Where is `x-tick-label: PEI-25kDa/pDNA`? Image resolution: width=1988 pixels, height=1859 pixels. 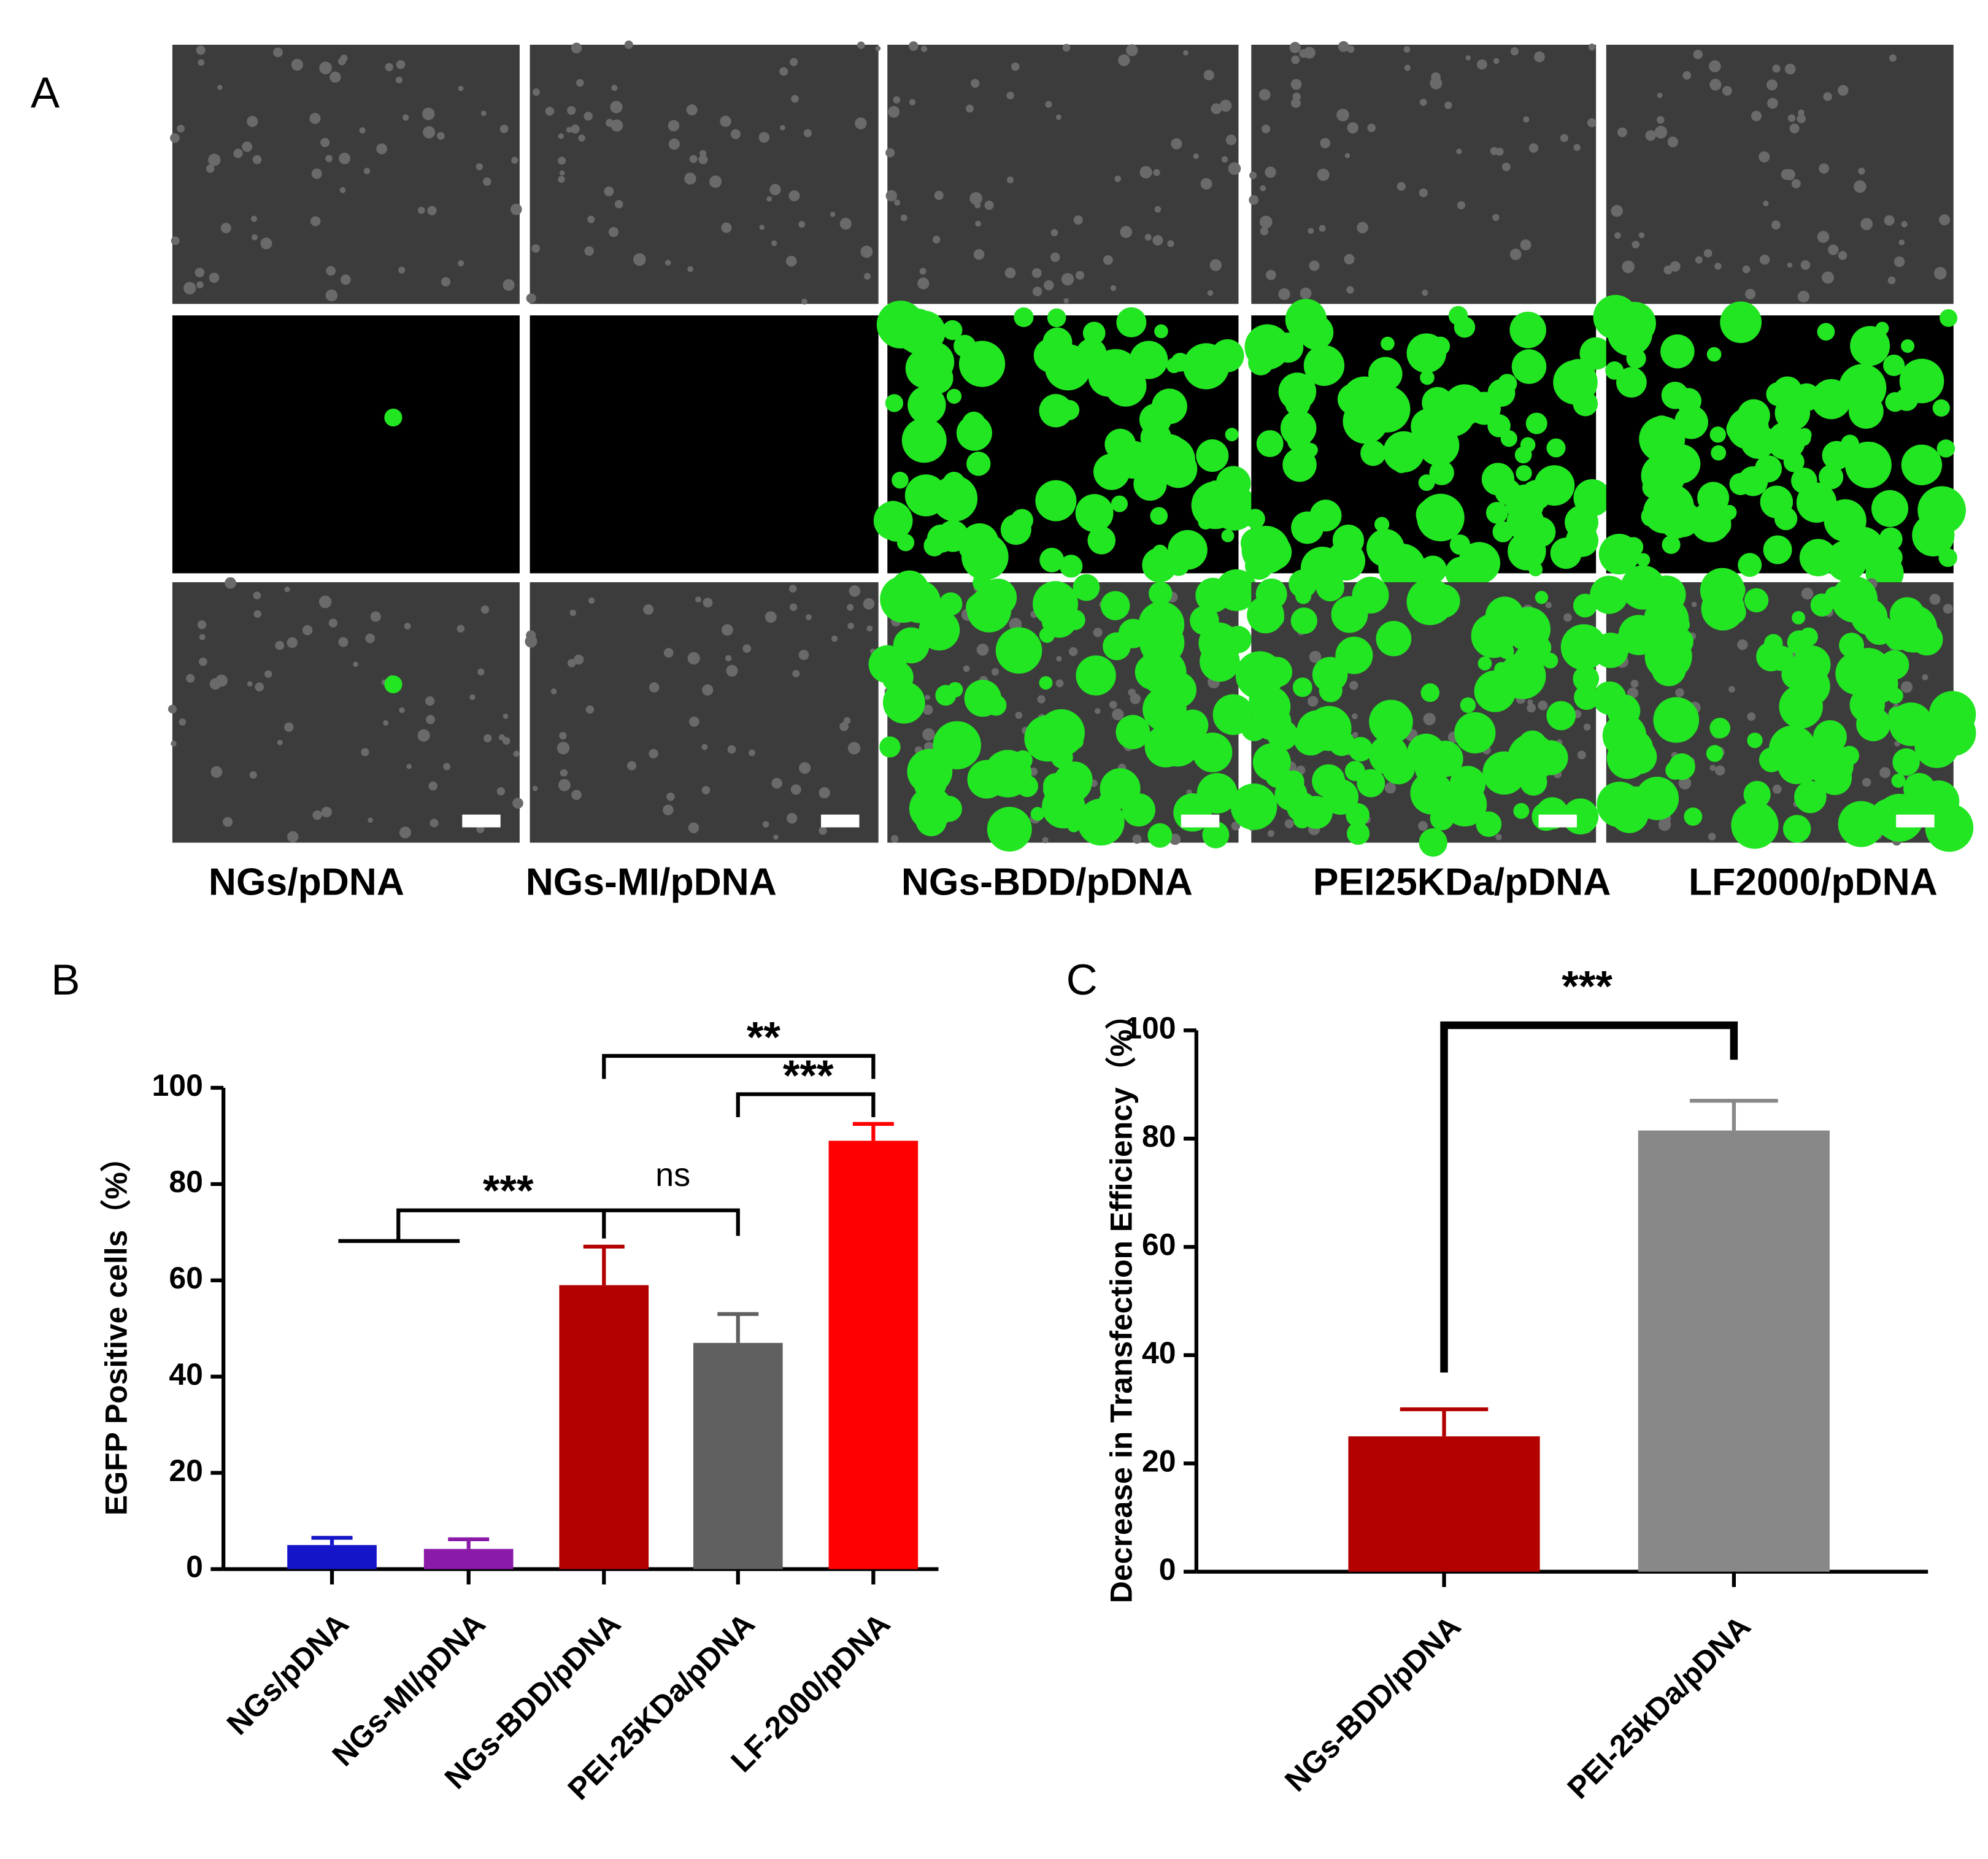 x-tick-label: PEI-25kDa/pDNA is located at coordinates (1659, 1707).